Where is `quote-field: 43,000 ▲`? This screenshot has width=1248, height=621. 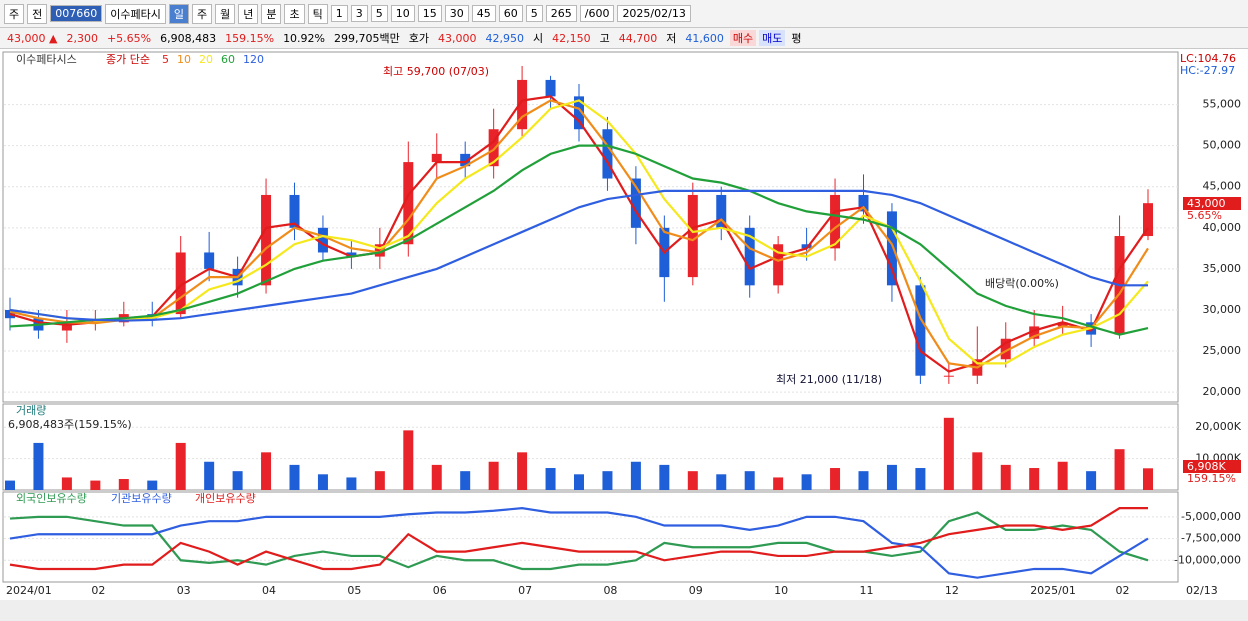 quote-field: 43,000 ▲ is located at coordinates (32, 38).